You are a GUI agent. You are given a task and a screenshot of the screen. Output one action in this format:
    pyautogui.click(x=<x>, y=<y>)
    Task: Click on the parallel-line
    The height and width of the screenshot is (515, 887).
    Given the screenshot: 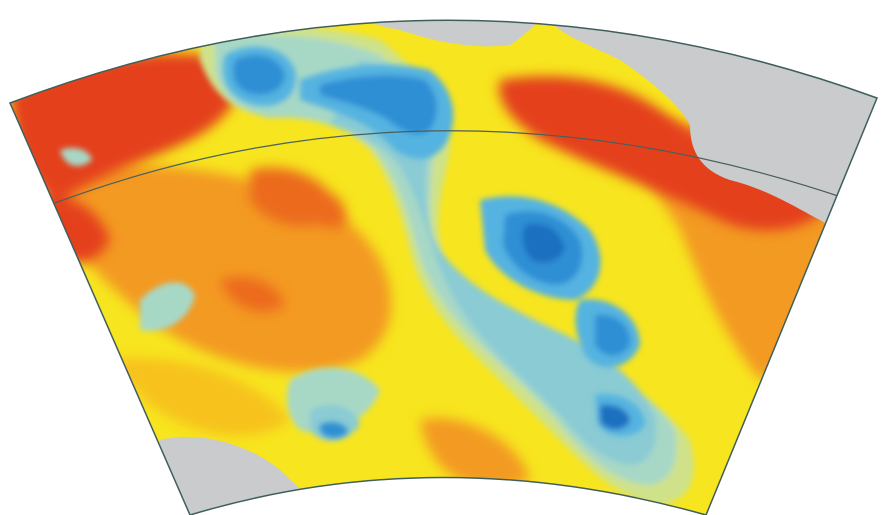 What is the action you would take?
    pyautogui.click(x=452, y=167)
    